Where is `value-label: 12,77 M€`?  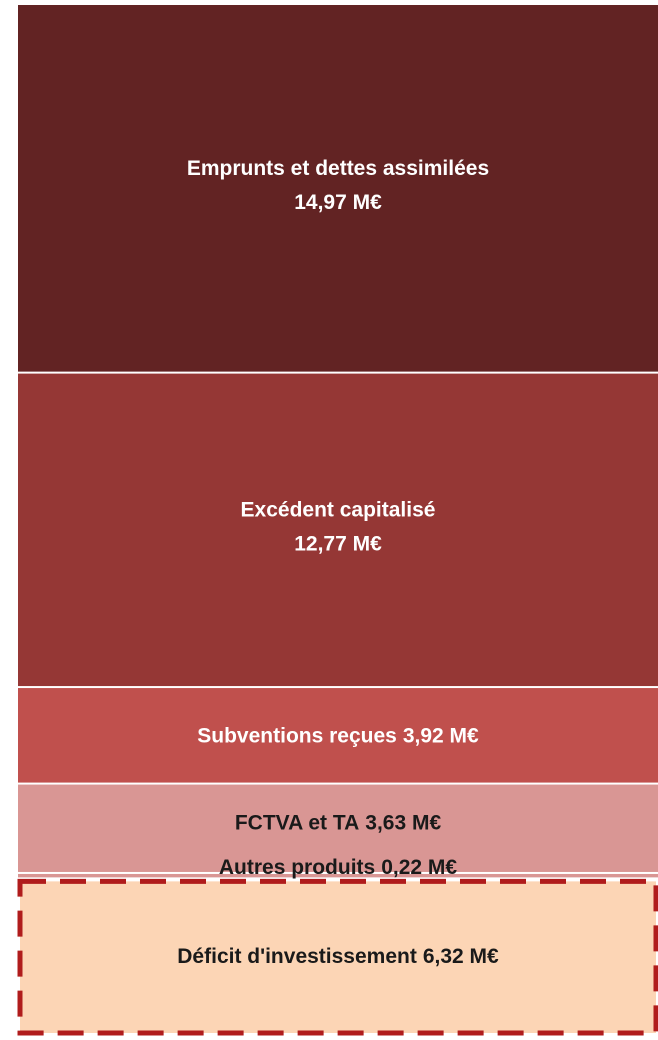
value-label: 12,77 M€ is located at coordinates (338, 543).